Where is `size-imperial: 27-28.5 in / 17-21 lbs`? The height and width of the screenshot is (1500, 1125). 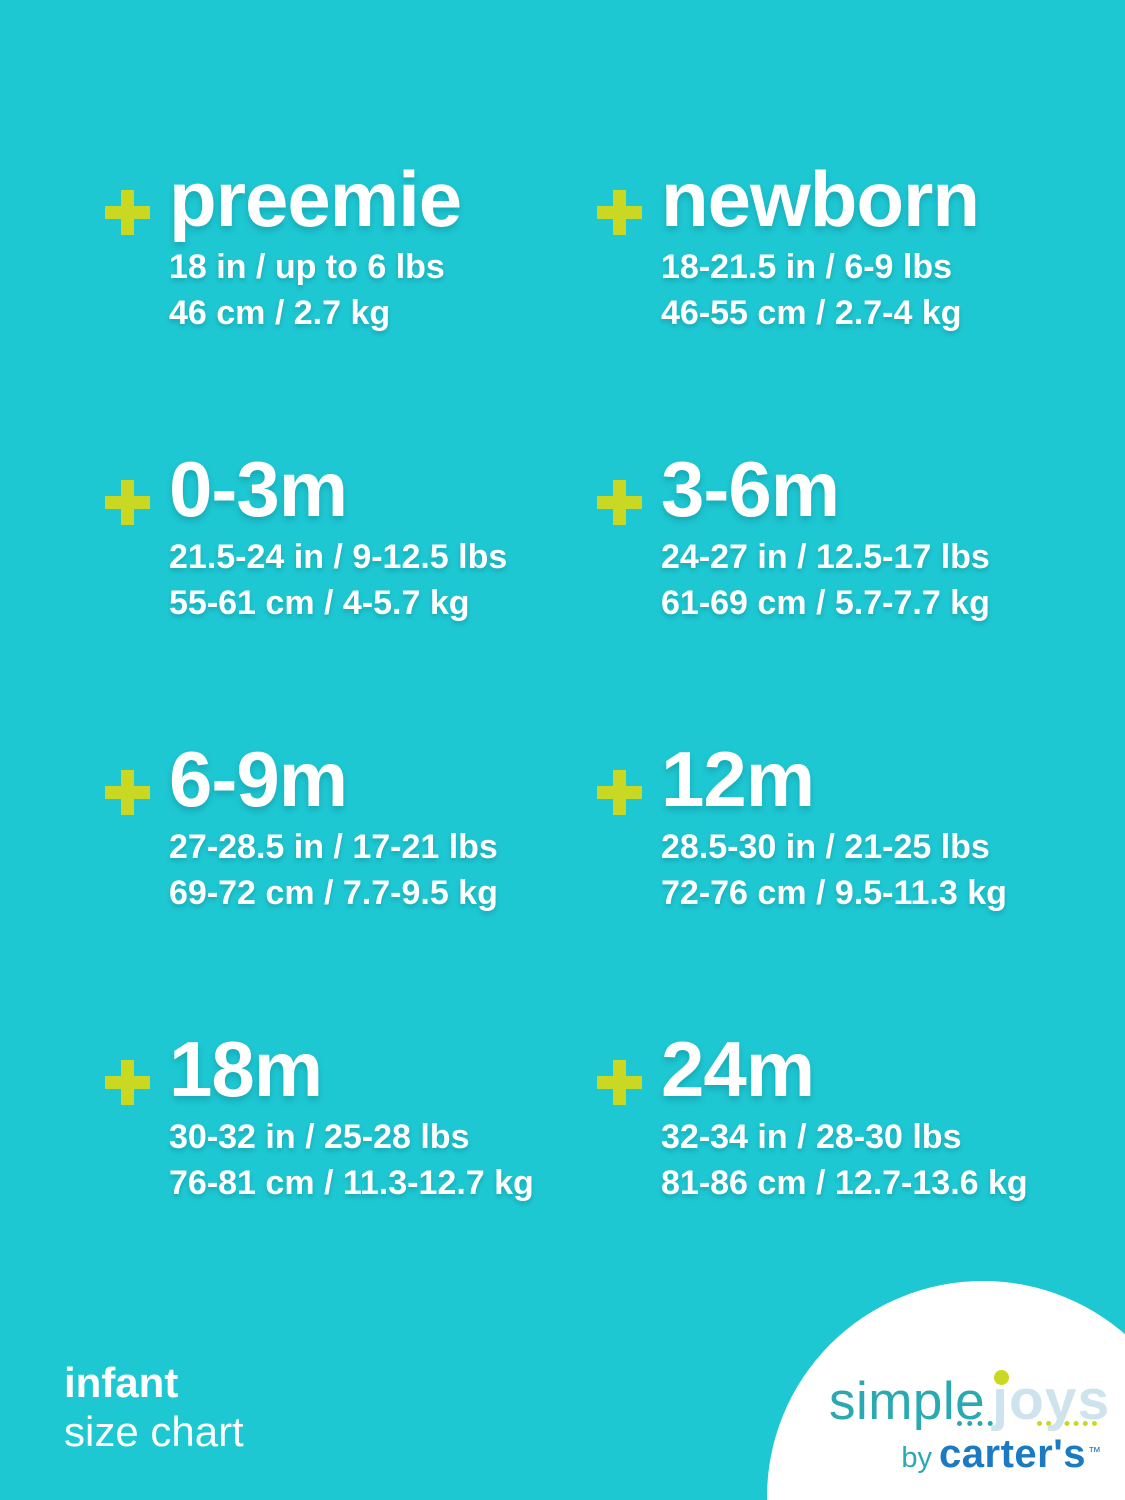 size-imperial: 27-28.5 in / 17-21 lbs is located at coordinates (333, 847).